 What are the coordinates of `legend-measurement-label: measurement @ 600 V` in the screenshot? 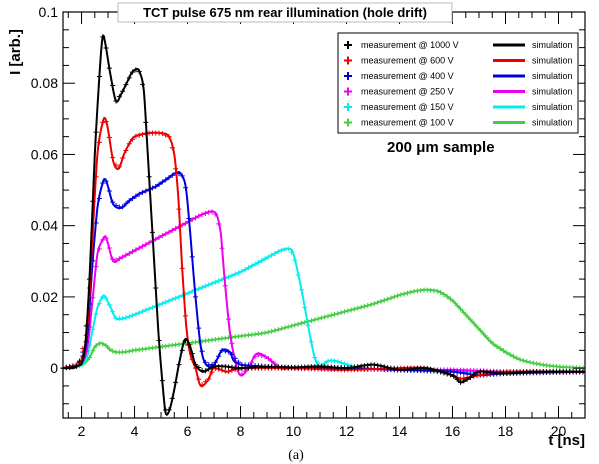 It's located at (407, 61).